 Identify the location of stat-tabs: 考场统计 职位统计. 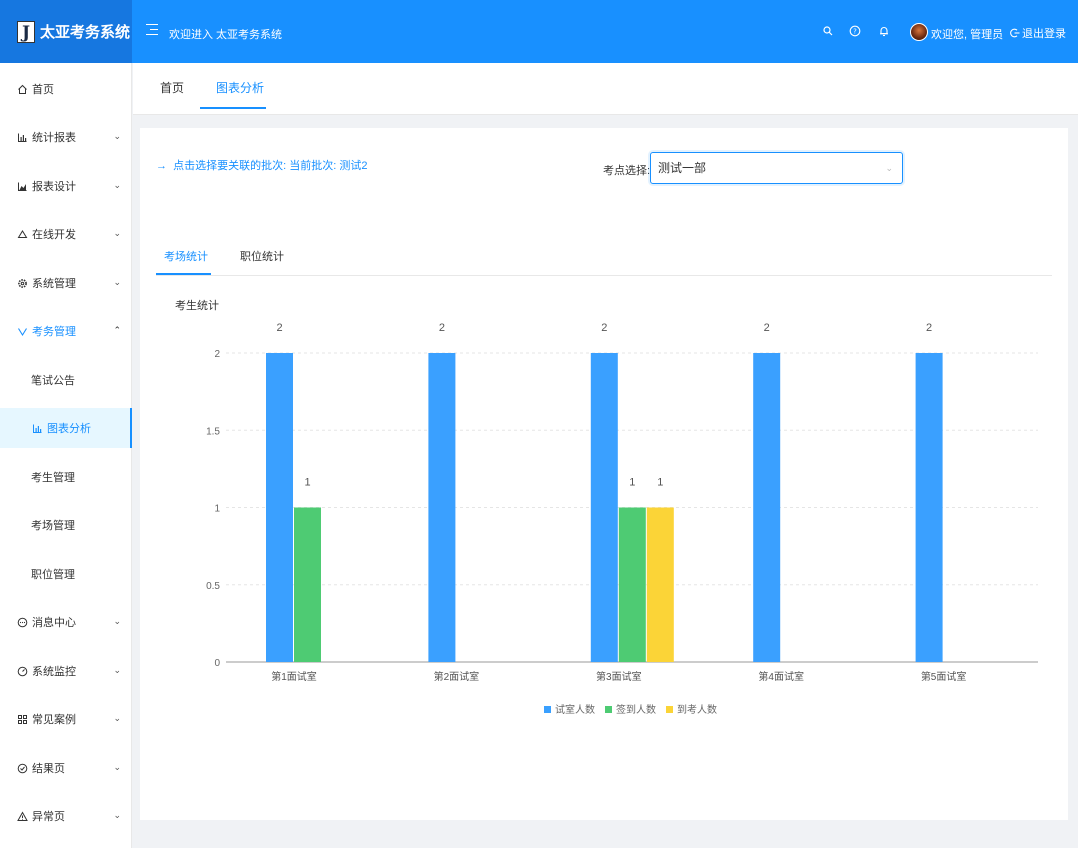
(604, 256).